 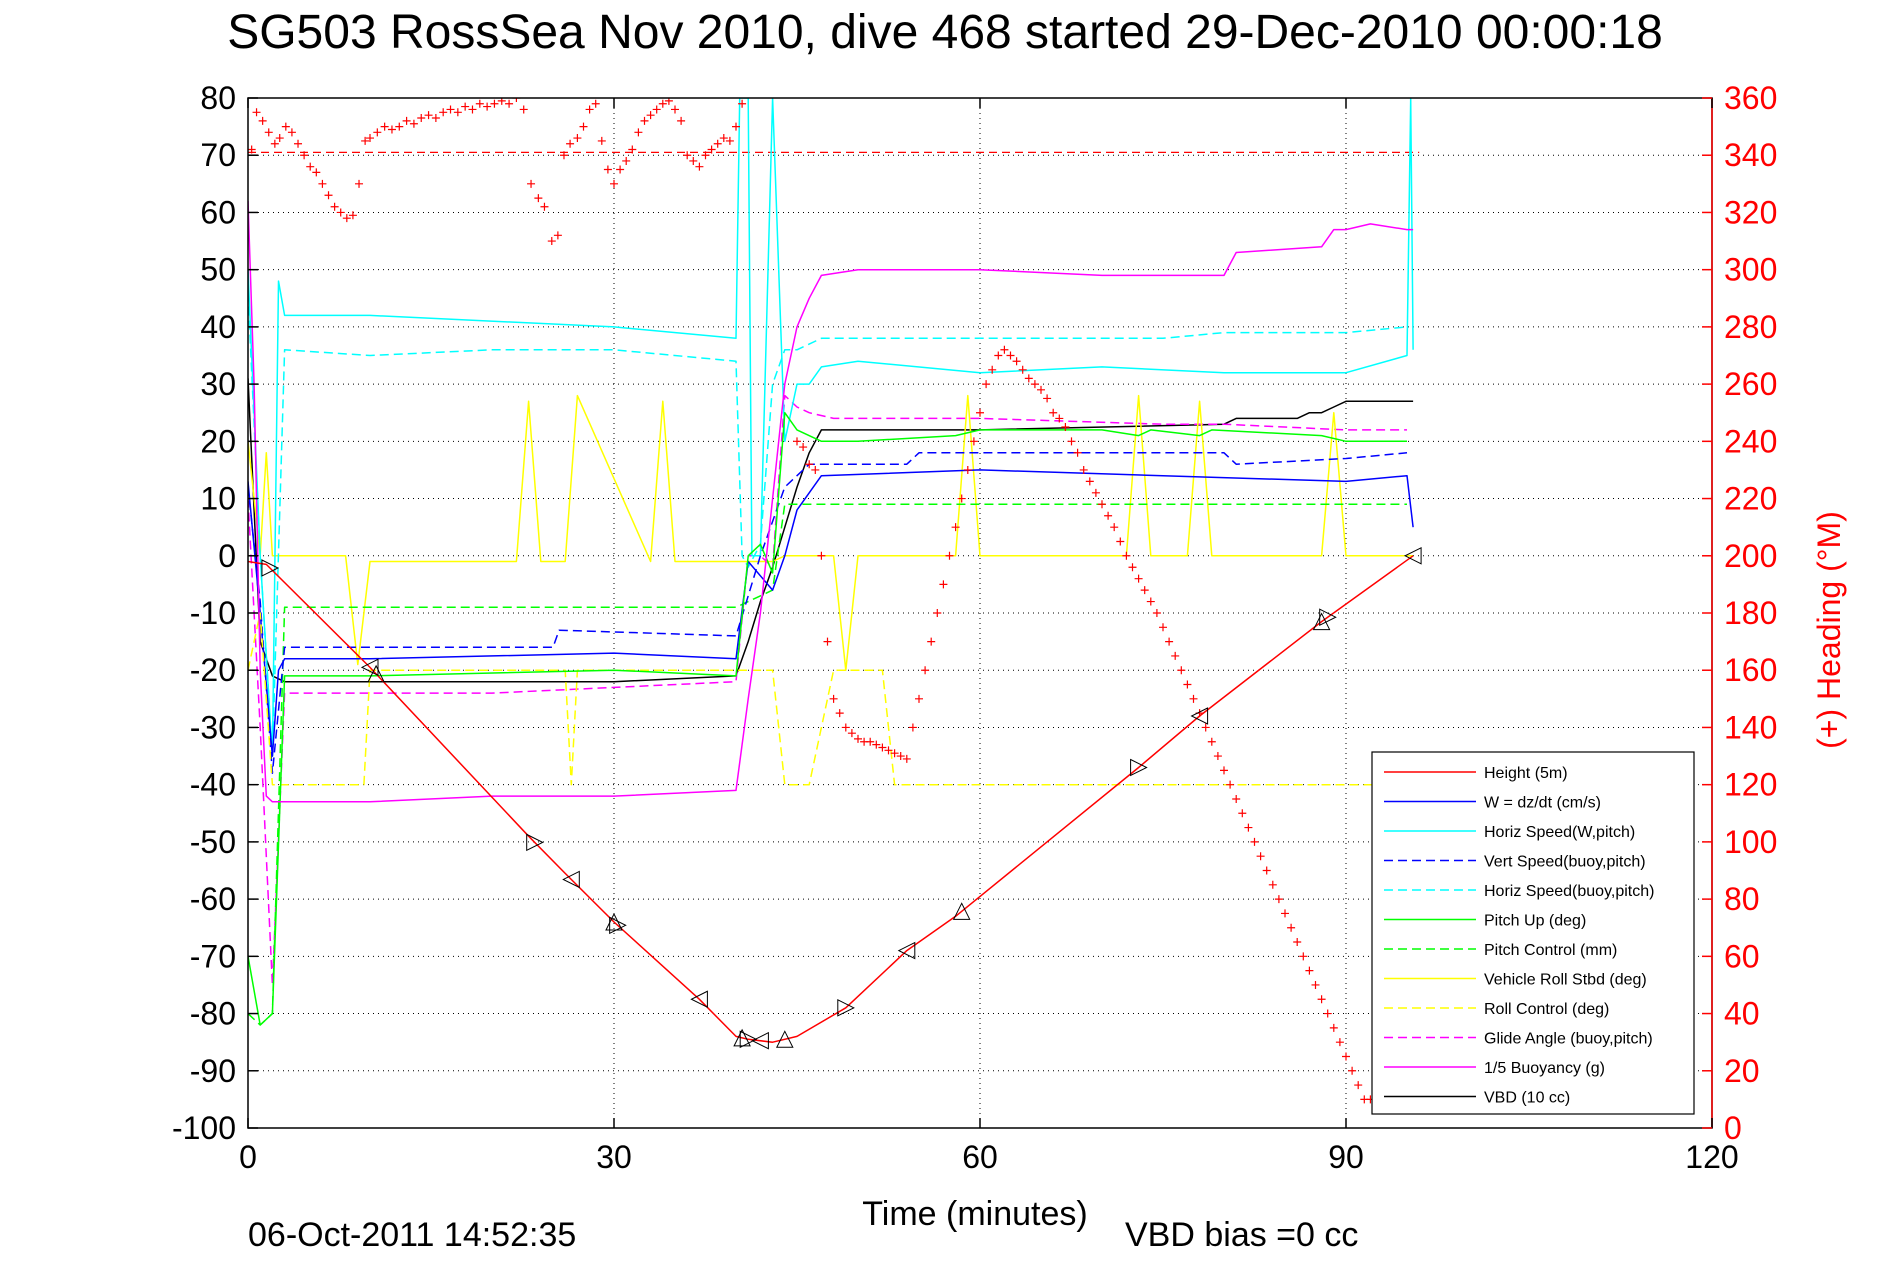 I want to click on legend-entry: Horiz Speed(W,pitch), so click(x=1559, y=832).